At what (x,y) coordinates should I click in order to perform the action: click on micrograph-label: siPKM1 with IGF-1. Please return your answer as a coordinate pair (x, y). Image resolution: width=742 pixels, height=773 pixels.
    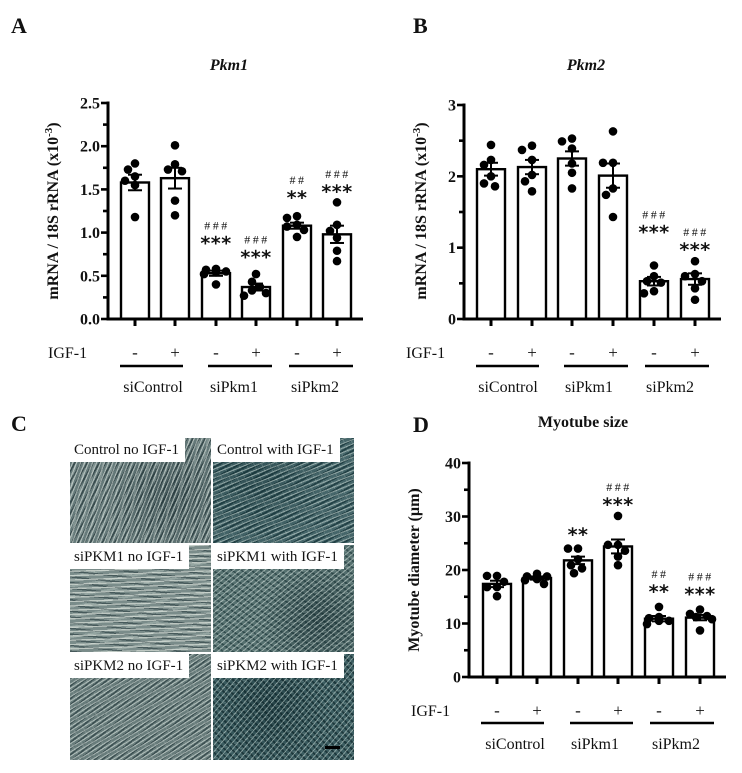
    Looking at the image, I should click on (278, 557).